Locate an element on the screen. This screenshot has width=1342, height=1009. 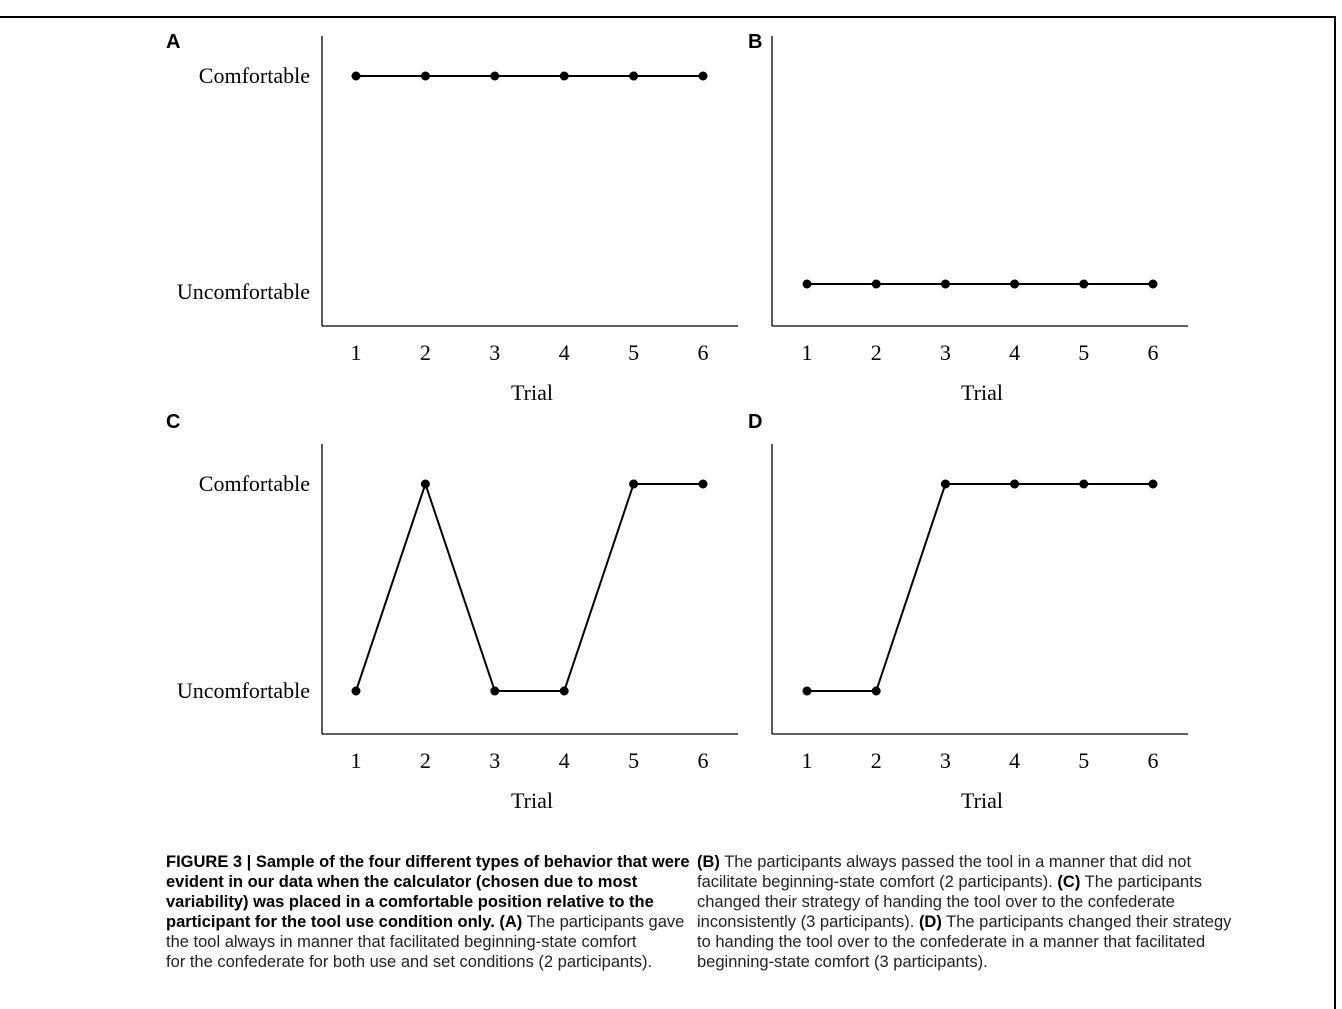
caption-text: The participants changed their strategy is located at coordinates (1086, 922).